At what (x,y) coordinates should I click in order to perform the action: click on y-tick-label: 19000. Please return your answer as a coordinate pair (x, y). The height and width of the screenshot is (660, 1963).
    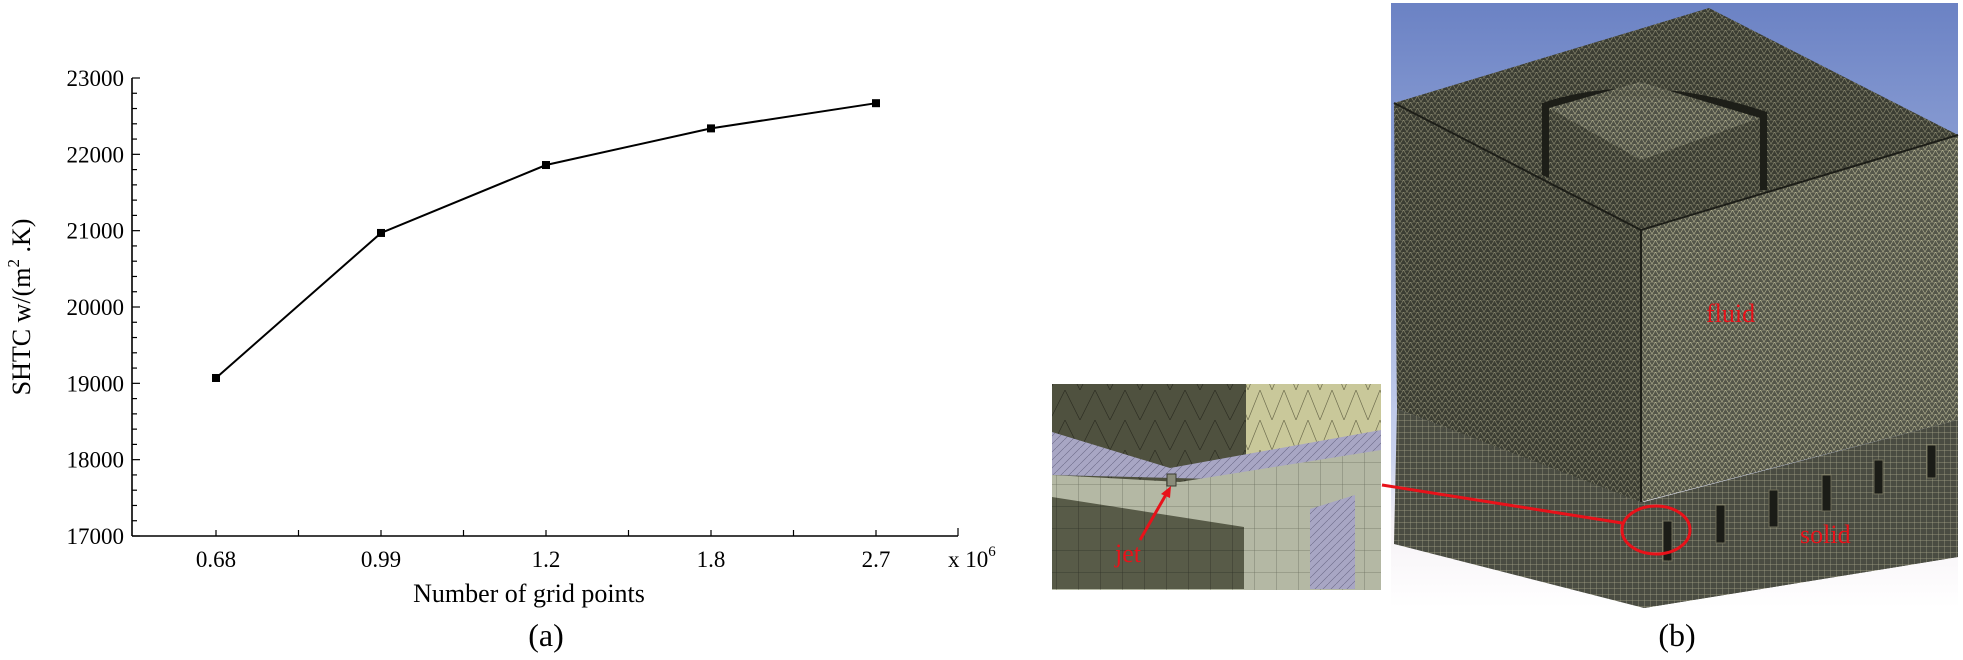
    Looking at the image, I should click on (96, 383).